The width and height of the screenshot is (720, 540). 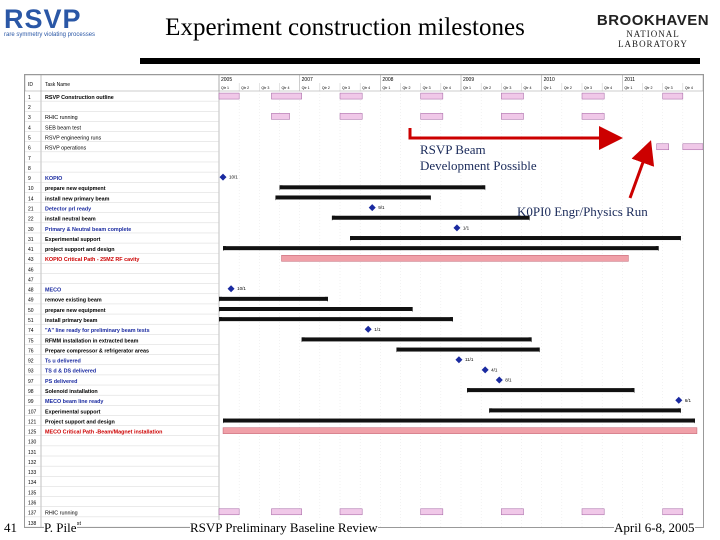 What do you see at coordinates (31, 199) in the screenshot?
I see `row-id: 14` at bounding box center [31, 199].